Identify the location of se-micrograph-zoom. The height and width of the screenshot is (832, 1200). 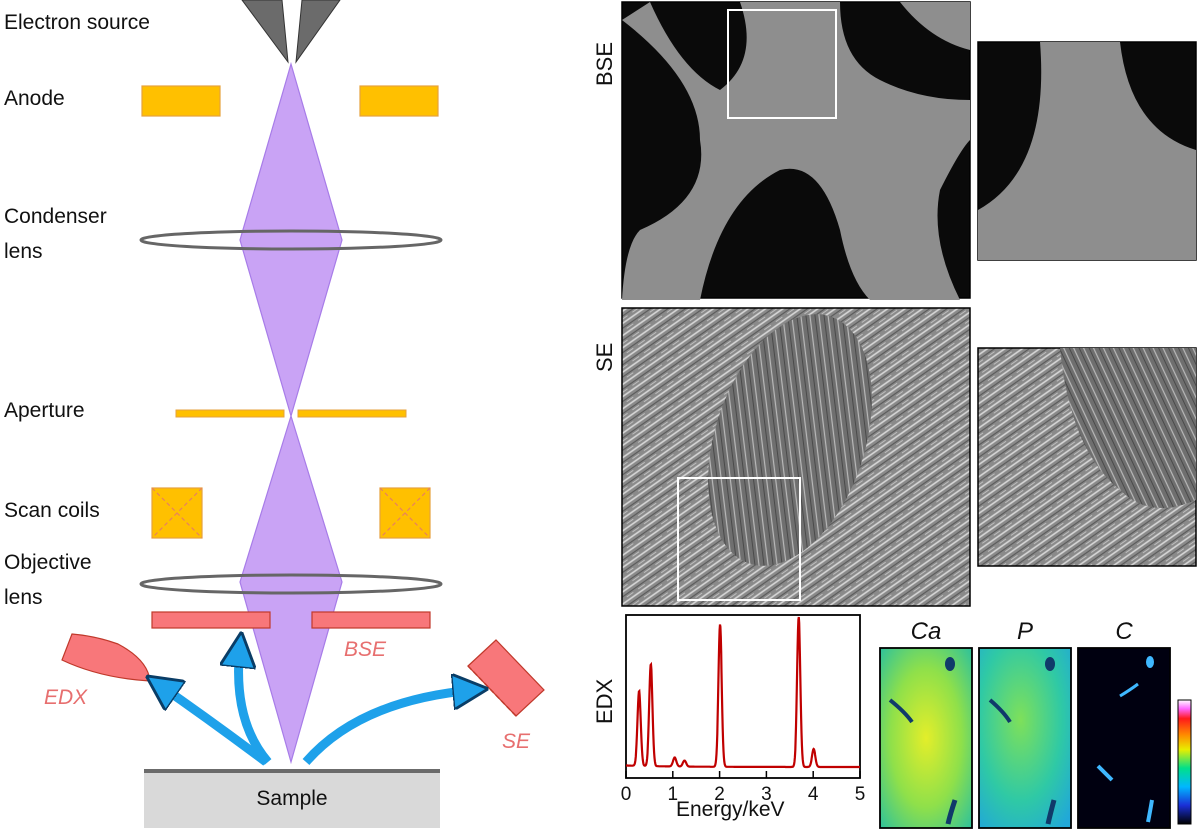
(1087, 457).